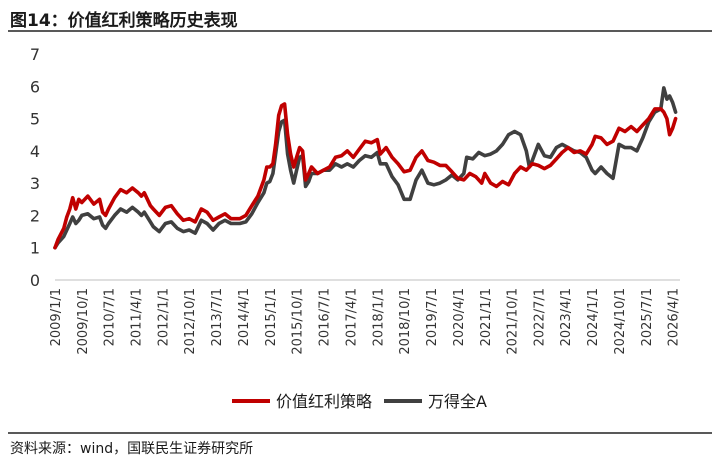 This screenshot has height=463, width=720. What do you see at coordinates (405, 321) in the screenshot?
I see `x-tick-label: 2018/10/1` at bounding box center [405, 321].